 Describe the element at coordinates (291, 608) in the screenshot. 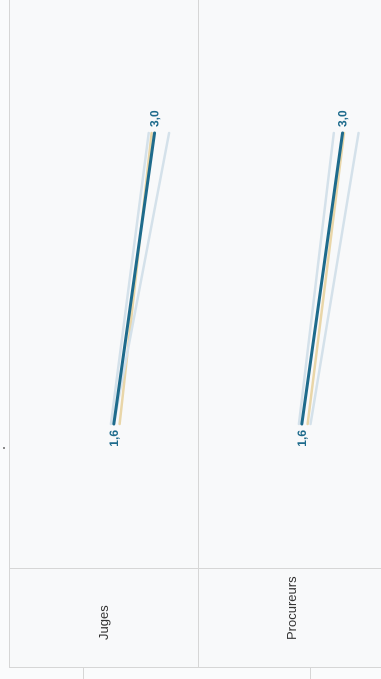

I see `panel-label-procureurs: Procureurs` at that location.